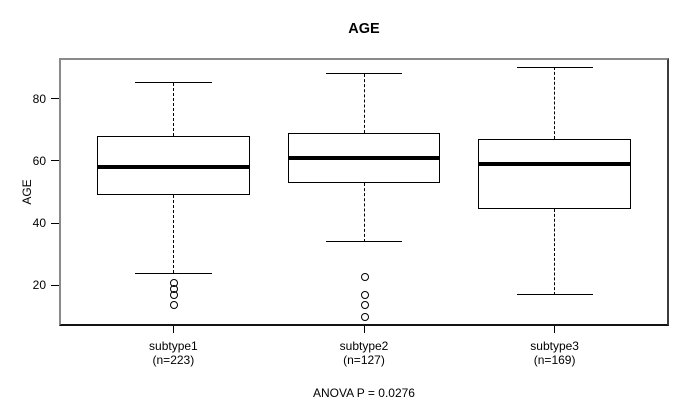  I want to click on iqr-box, so click(554, 174).